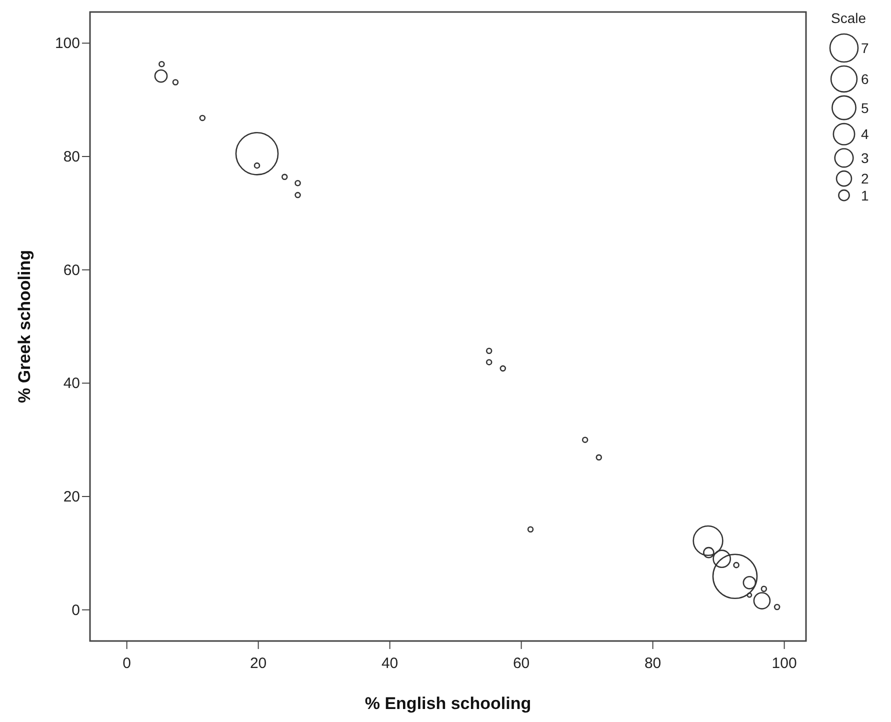  I want to click on x-tick-label: 80, so click(653, 663).